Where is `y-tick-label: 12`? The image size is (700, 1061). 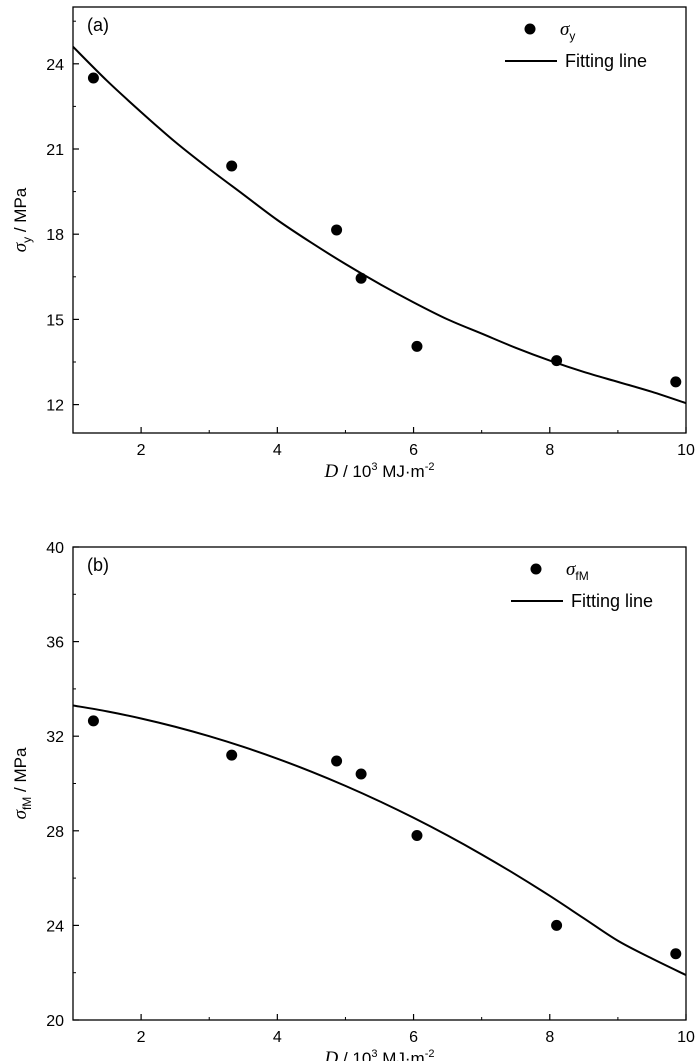 y-tick-label: 12 is located at coordinates (55, 406).